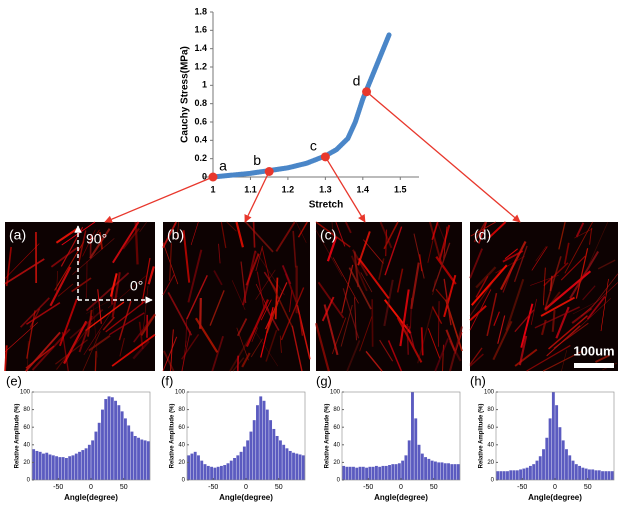 Image resolution: width=629 pixels, height=506 pixels. What do you see at coordinates (200, 140) in the screenshot?
I see `y-tick-label: 0.4` at bounding box center [200, 140].